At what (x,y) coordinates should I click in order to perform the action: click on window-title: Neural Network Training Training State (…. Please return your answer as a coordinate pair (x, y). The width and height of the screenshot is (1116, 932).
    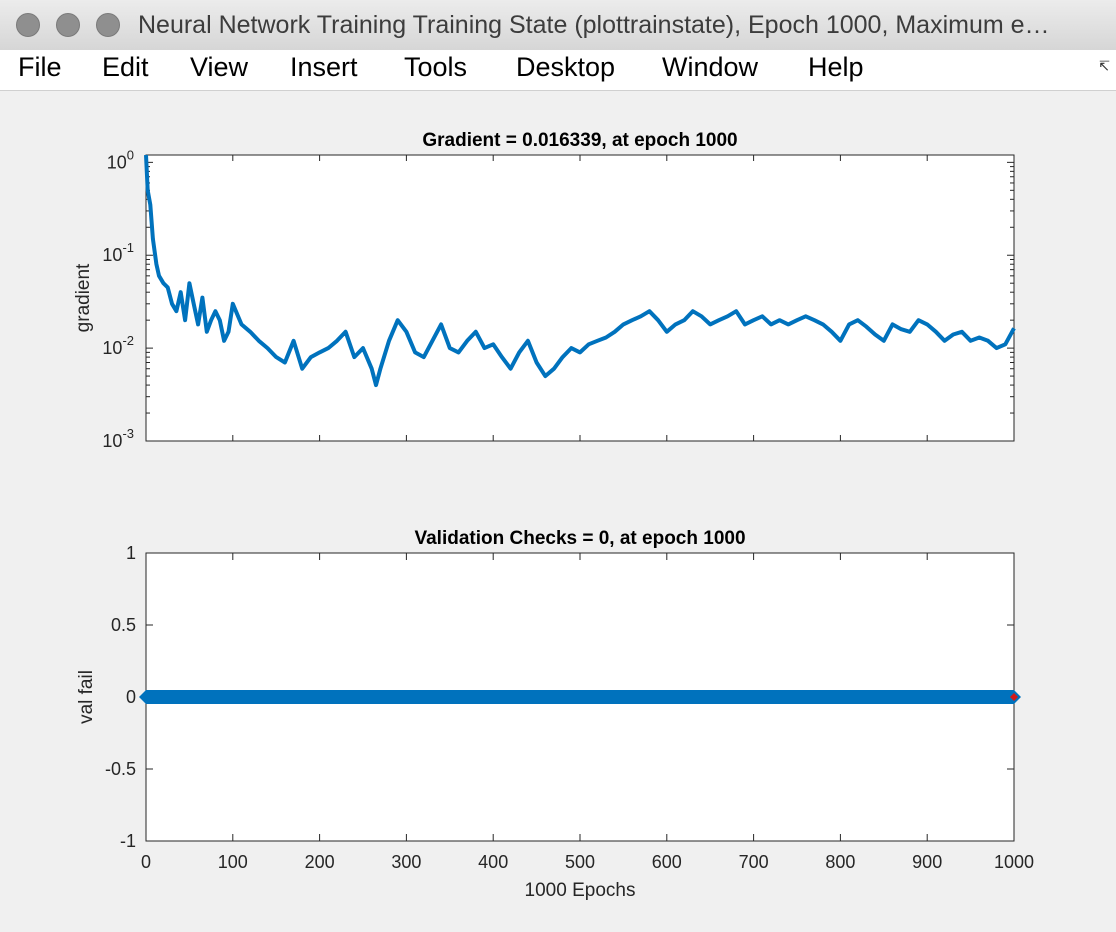
    Looking at the image, I should click on (594, 25).